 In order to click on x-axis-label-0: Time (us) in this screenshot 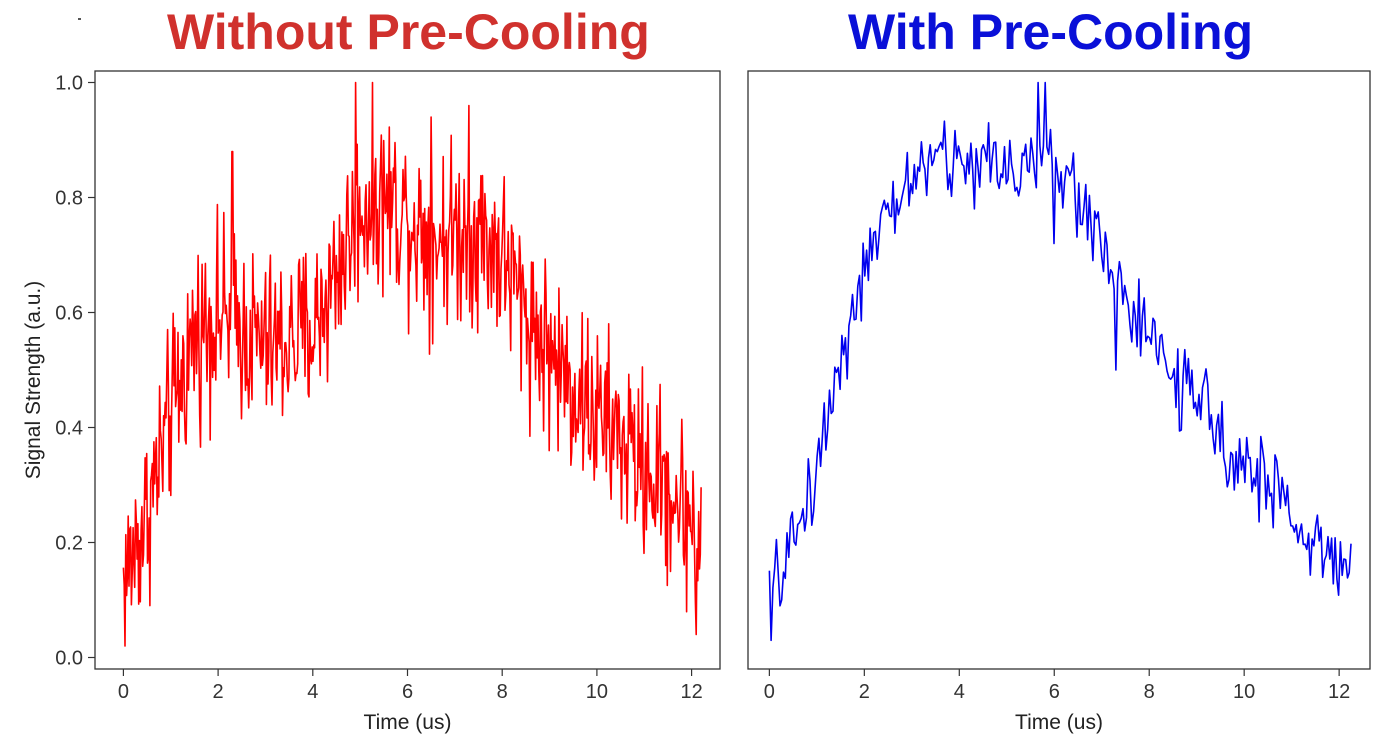, I will do `click(408, 722)`.